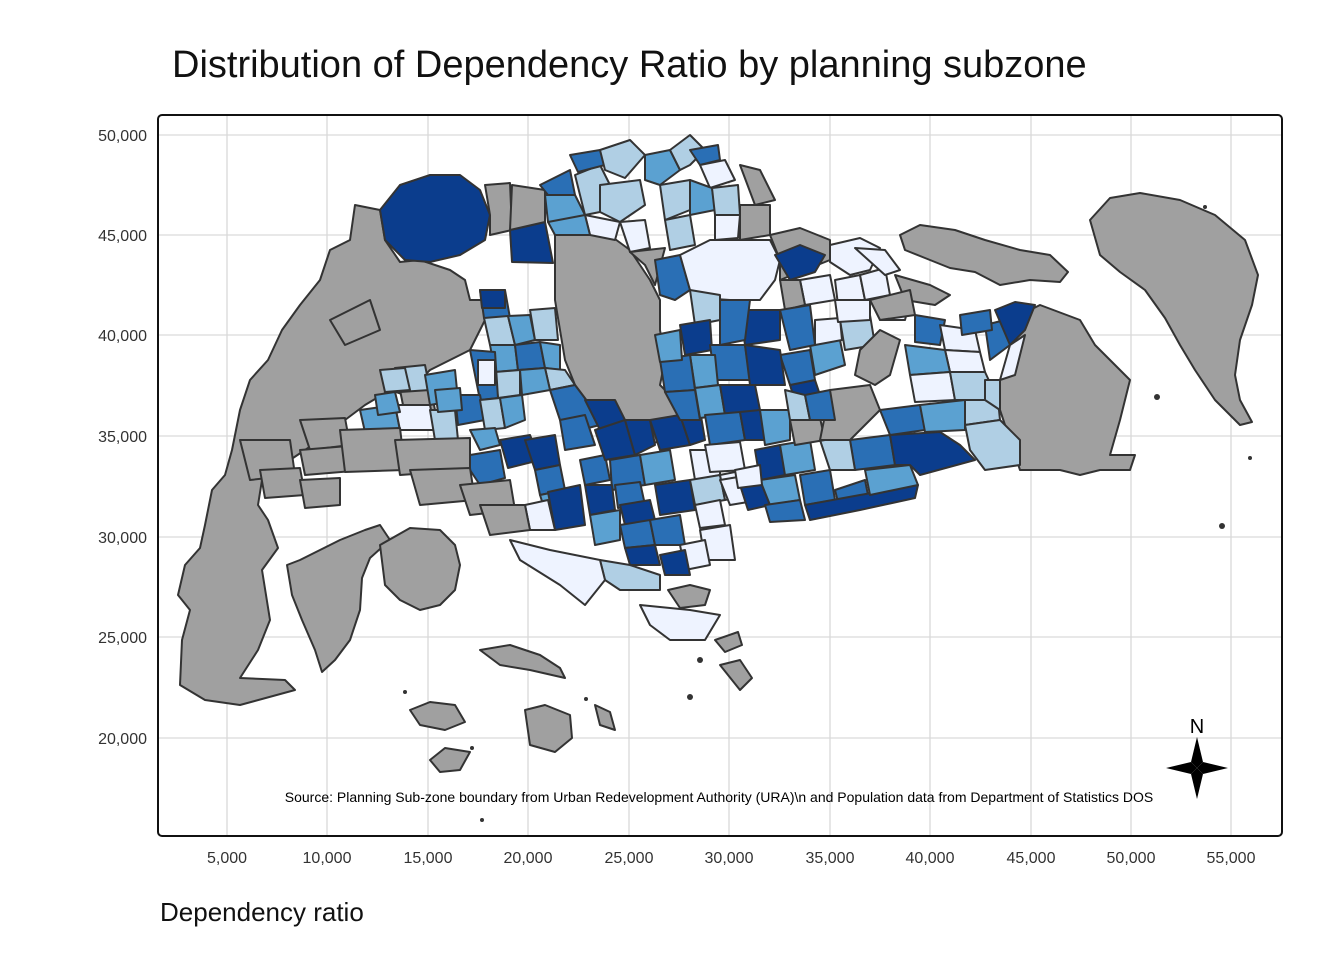 The height and width of the screenshot is (960, 1344). Describe the element at coordinates (892, 305) in the screenshot. I see `subzone-tai-seng` at that location.